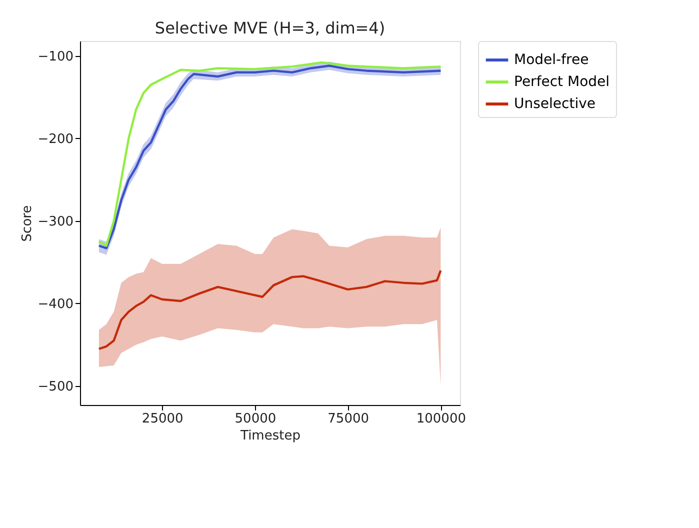 The width and height of the screenshot is (699, 528). I want to click on y-tick-label: −500, so click(56, 387).